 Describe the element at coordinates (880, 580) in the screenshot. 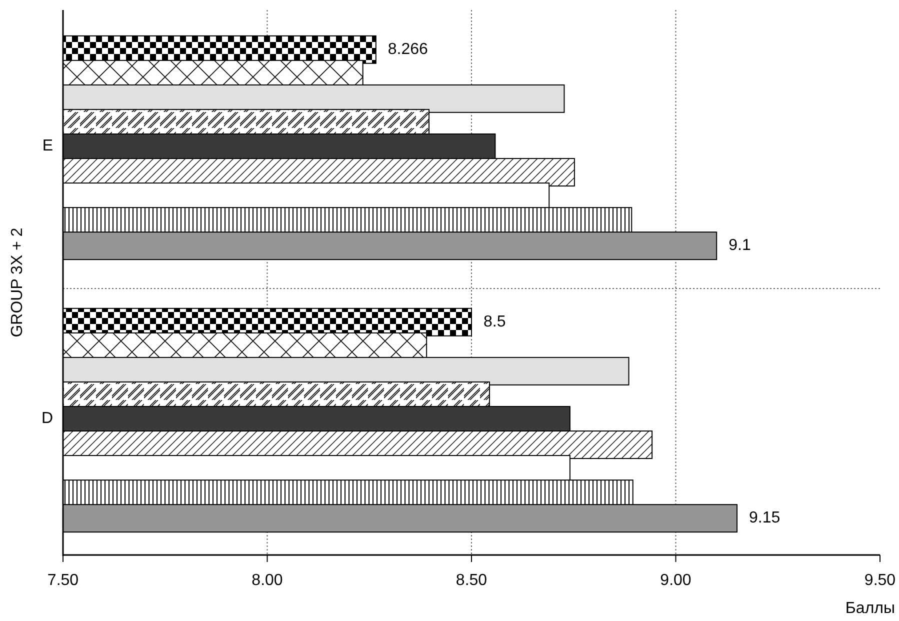

I see `x-tick-label: 9.50` at that location.